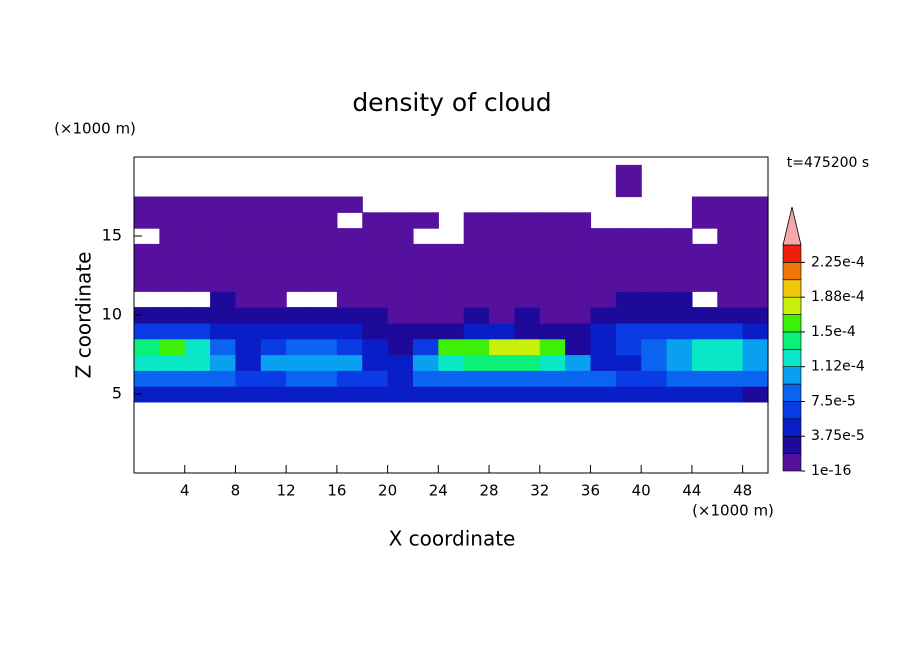  Describe the element at coordinates (828, 163) in the screenshot. I see `time-label: t=475200 s` at that location.